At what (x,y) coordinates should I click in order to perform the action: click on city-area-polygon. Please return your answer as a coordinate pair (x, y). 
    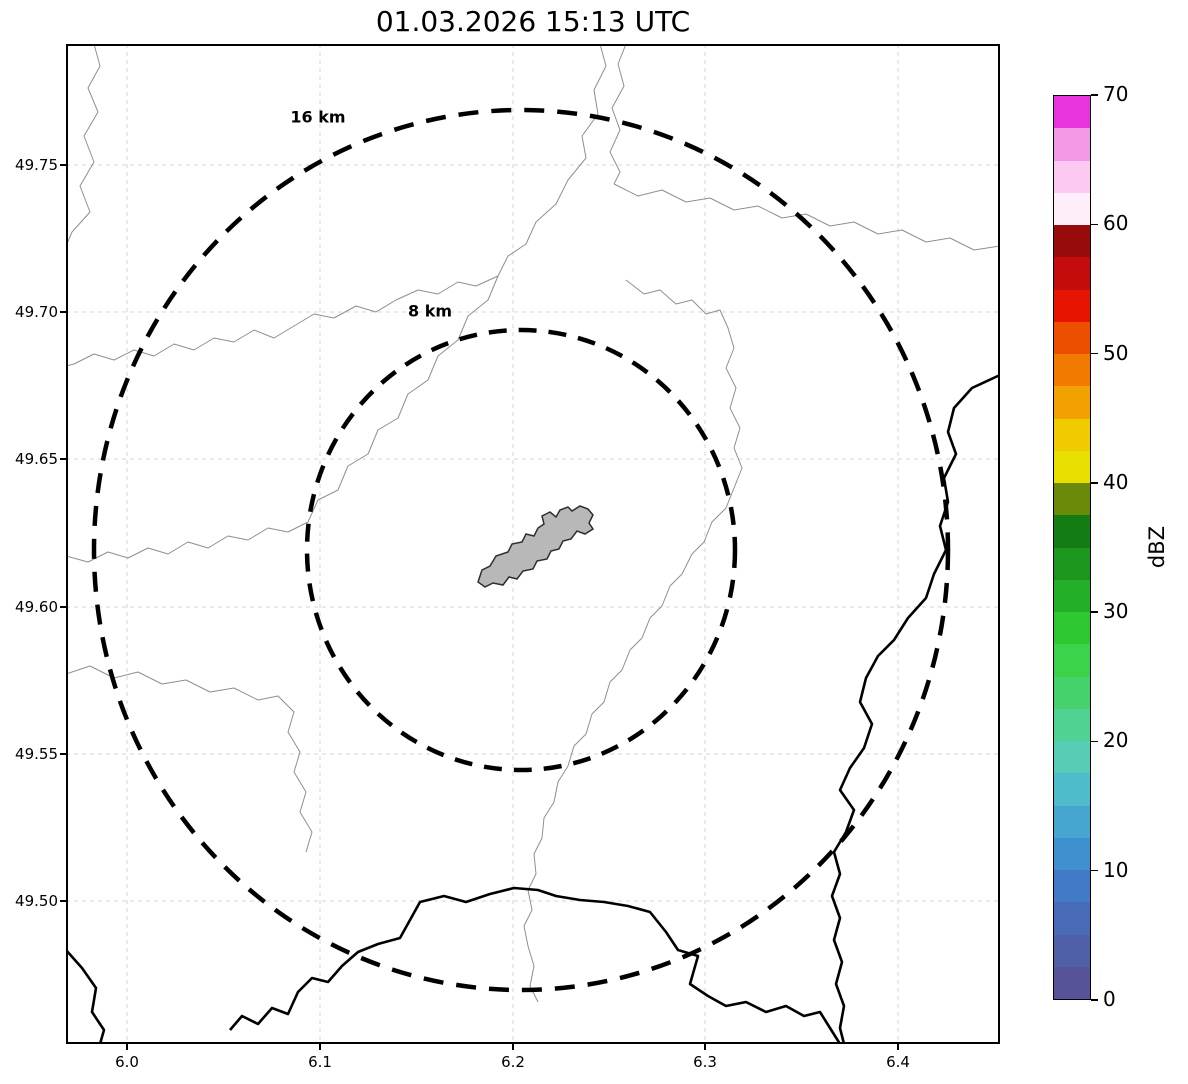
    Looking at the image, I should click on (536, 546).